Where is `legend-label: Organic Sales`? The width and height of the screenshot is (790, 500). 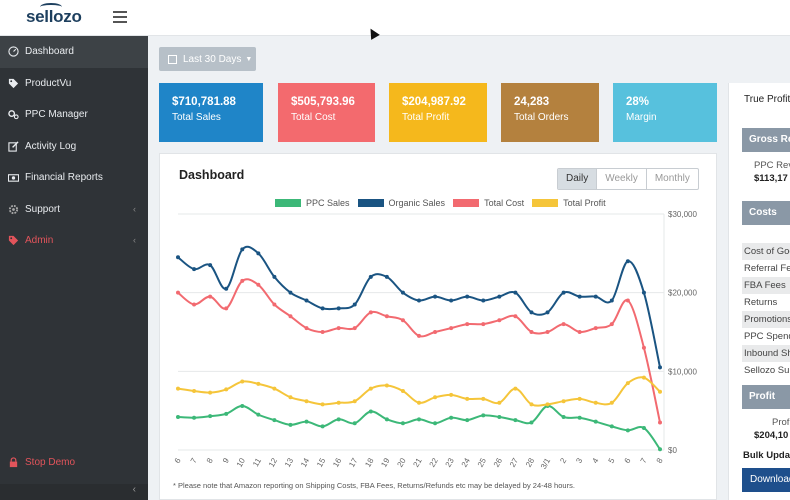 legend-label: Organic Sales is located at coordinates (417, 203).